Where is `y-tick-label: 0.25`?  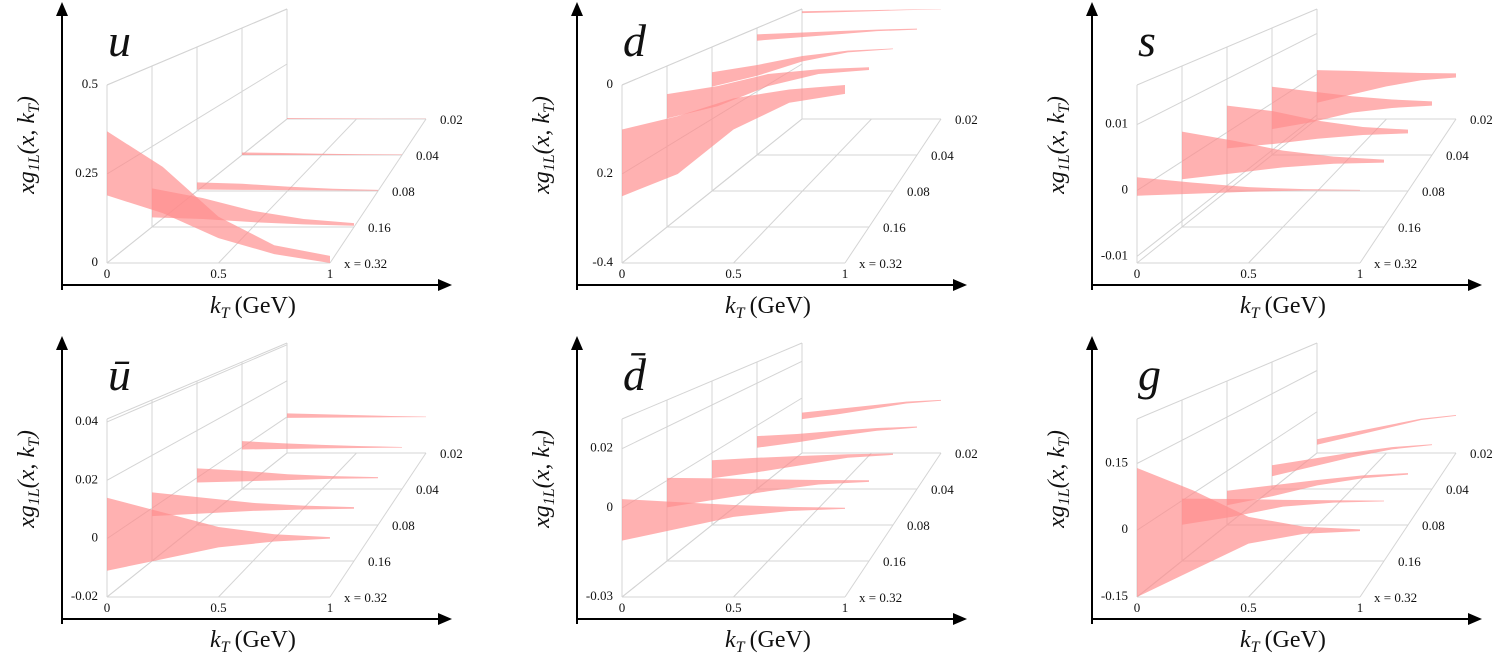
y-tick-label: 0.25 is located at coordinates (86, 172).